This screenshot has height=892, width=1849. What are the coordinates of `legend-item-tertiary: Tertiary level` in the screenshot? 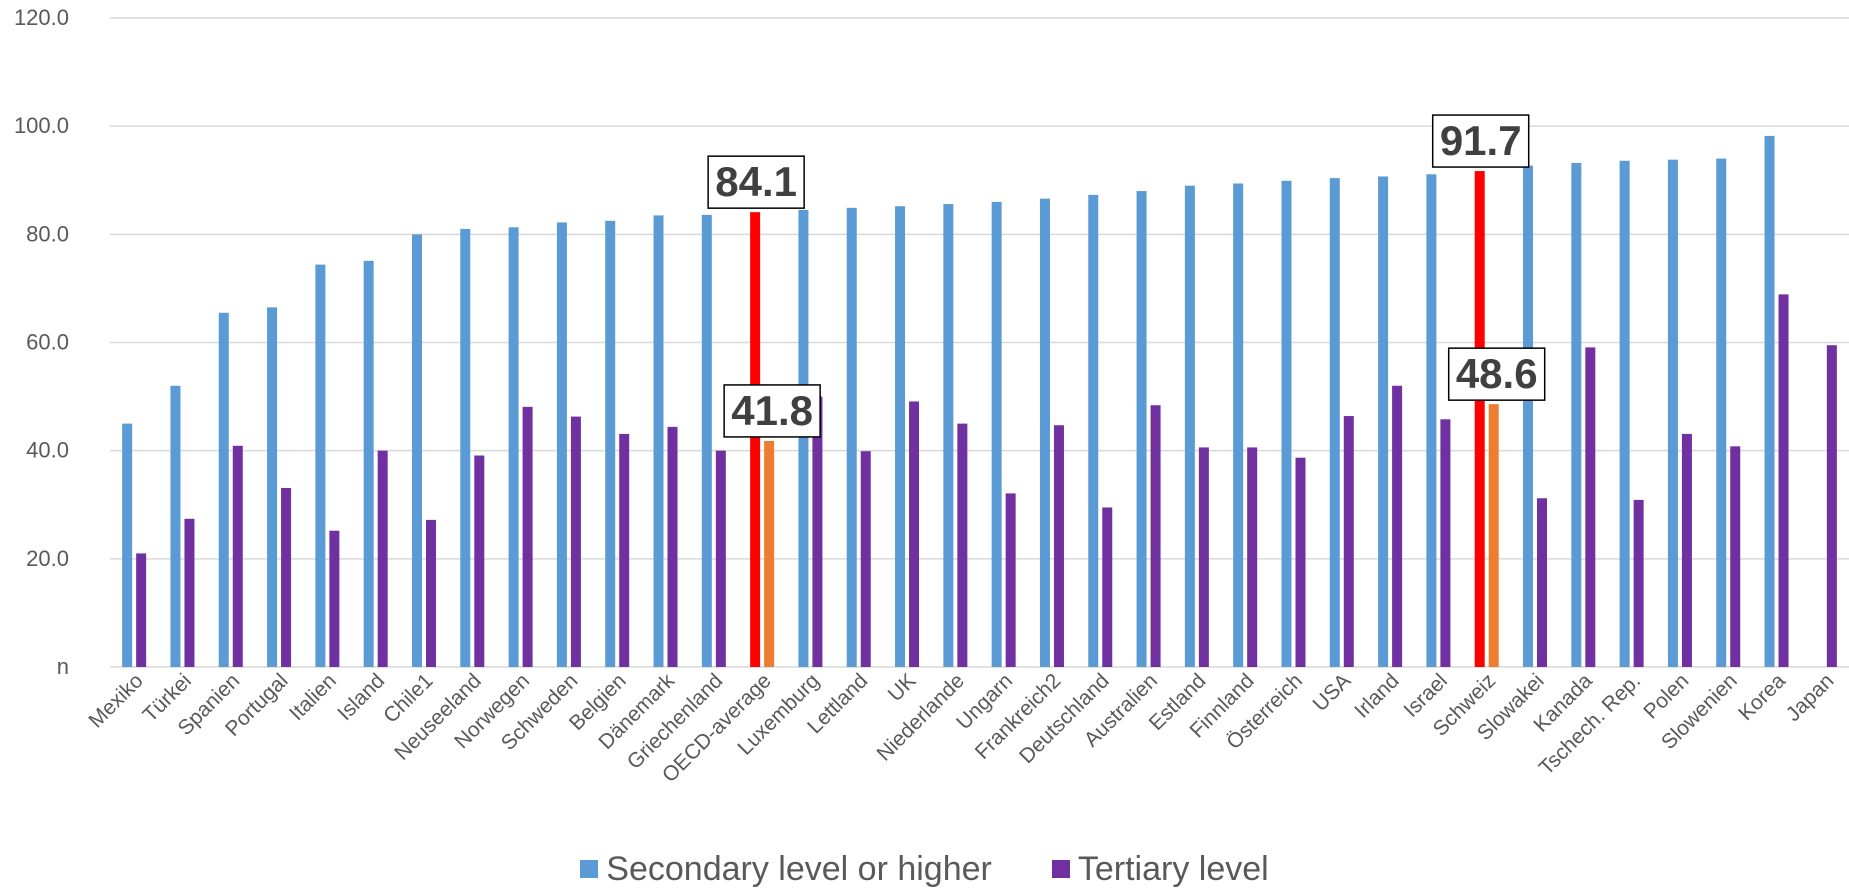 It's located at (1160, 869).